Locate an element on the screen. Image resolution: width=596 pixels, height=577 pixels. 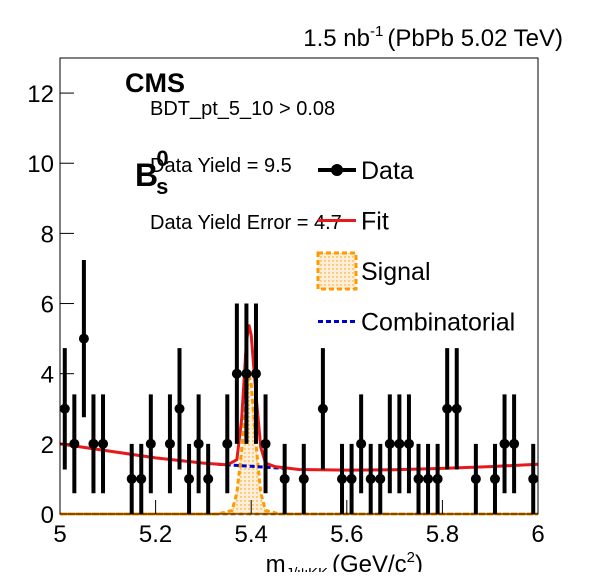
legend-label: Data is located at coordinates (387, 171).